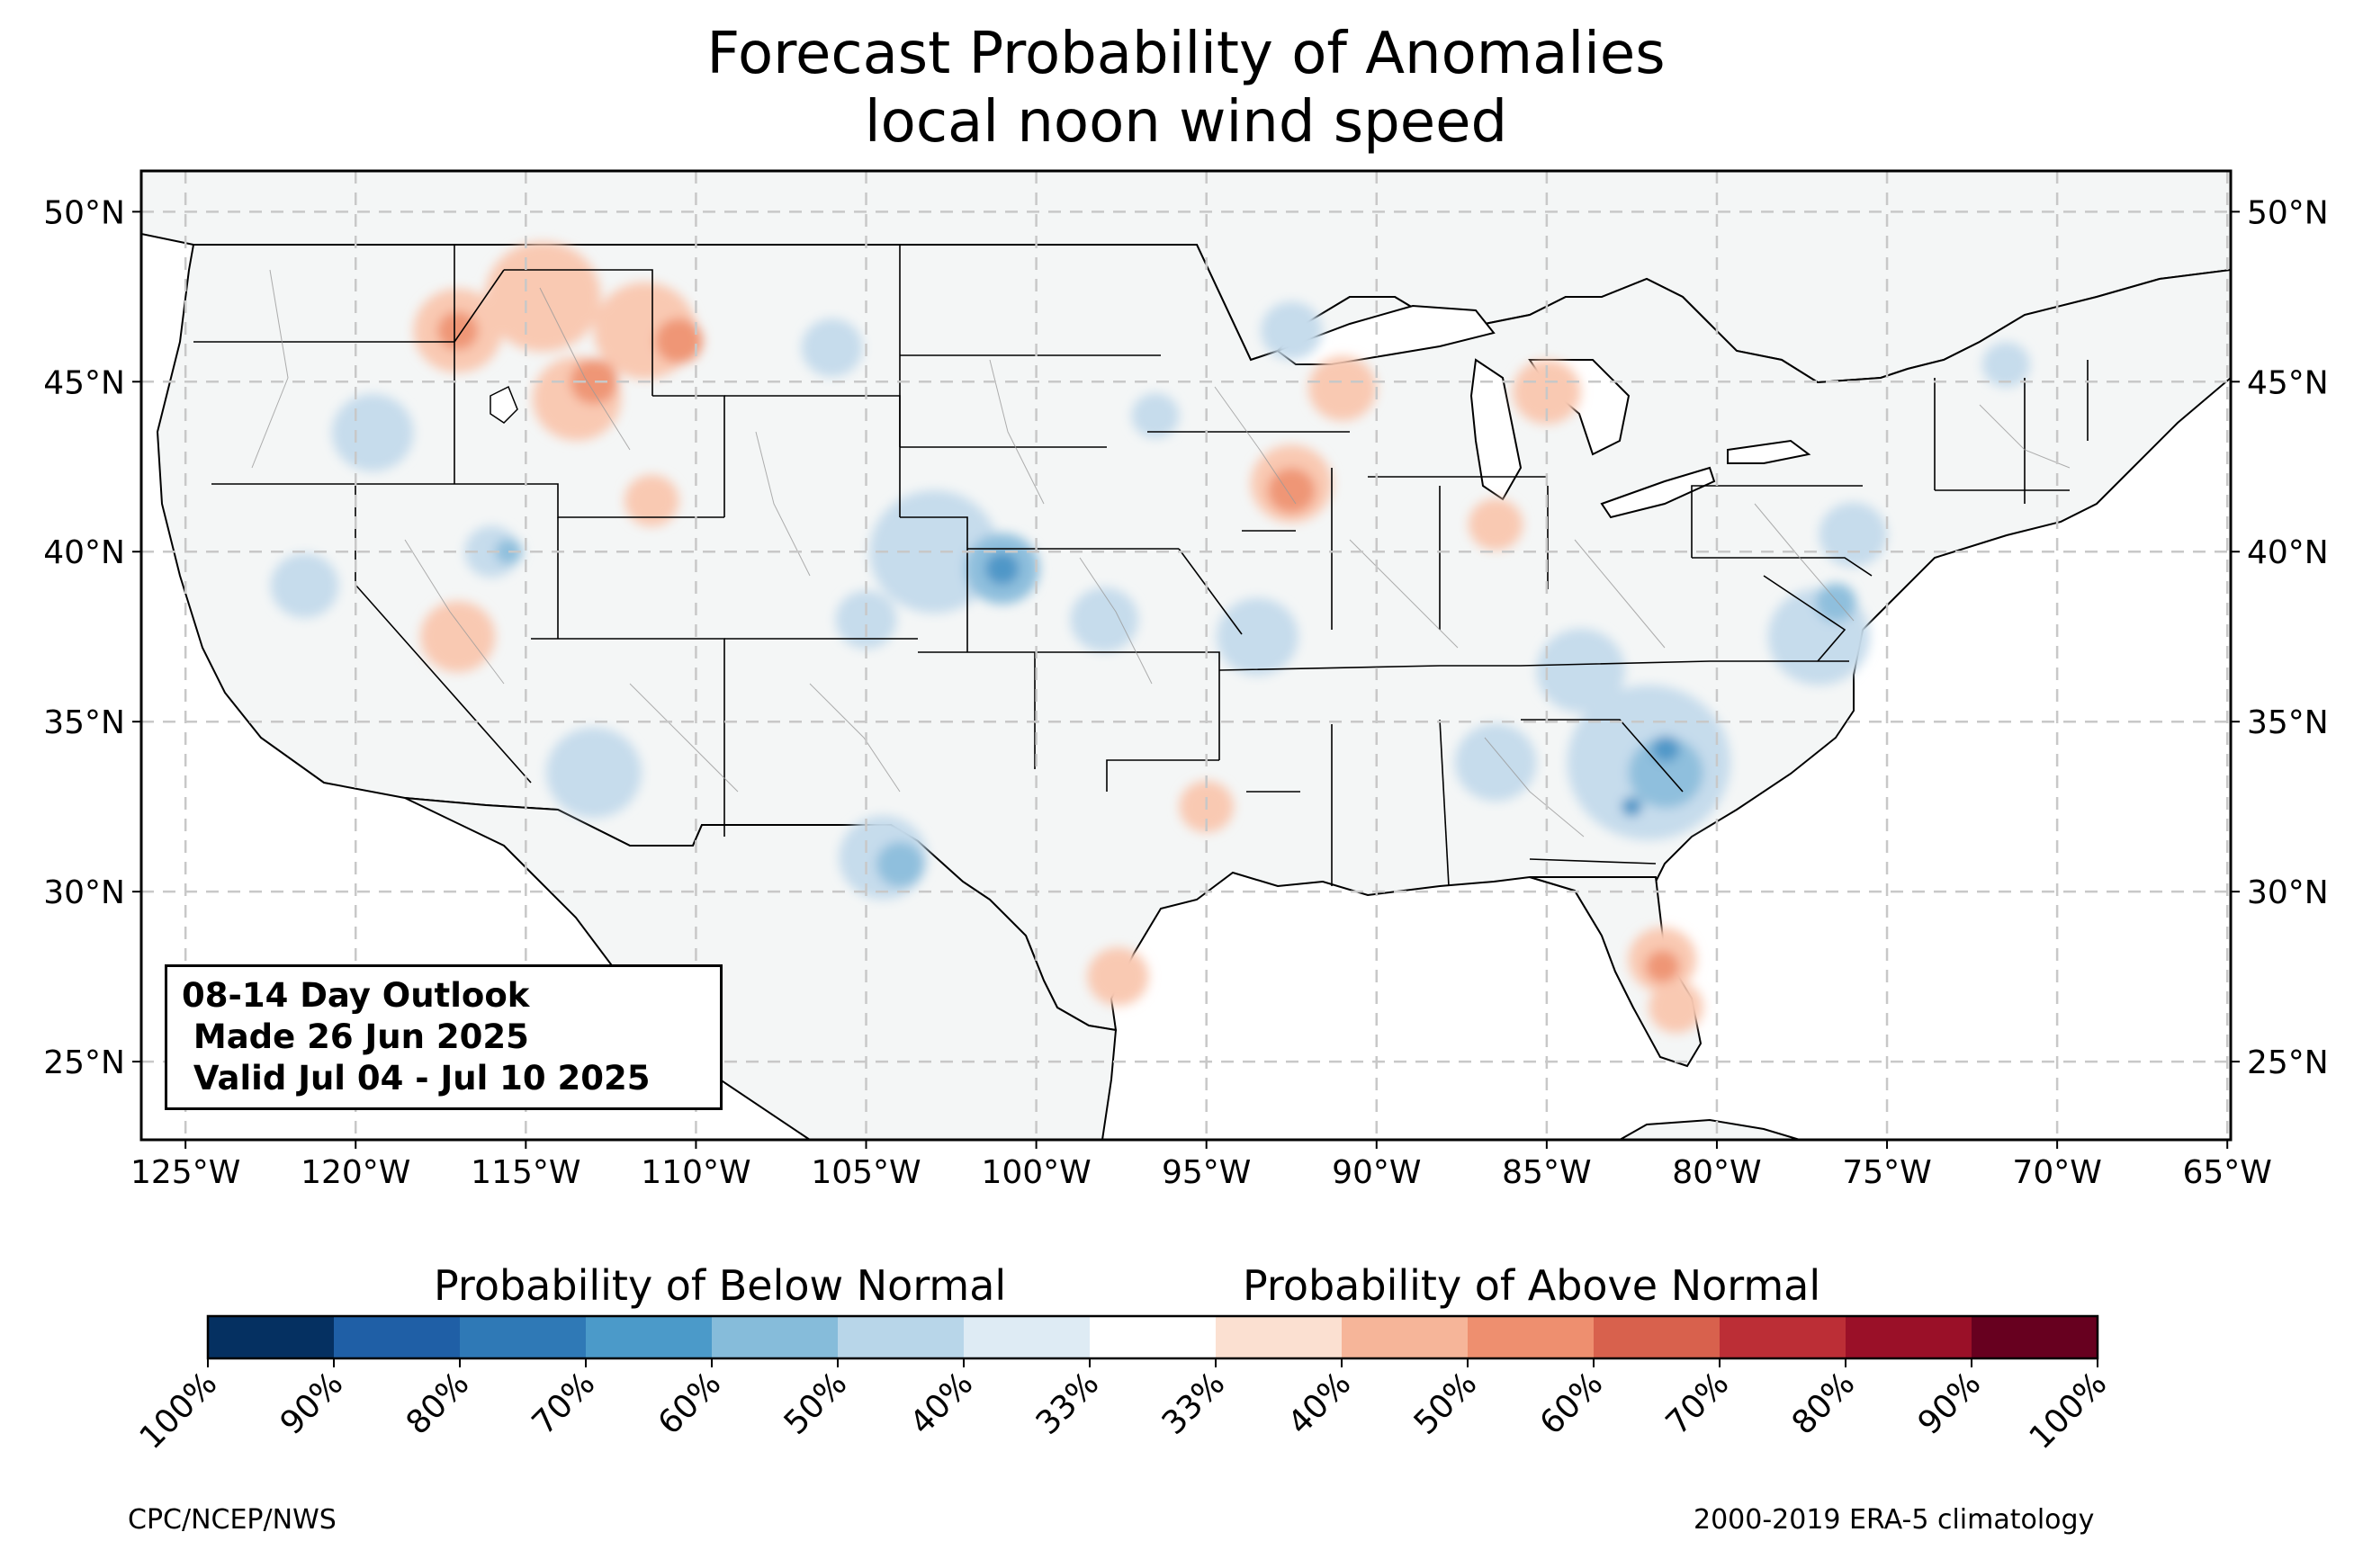  I want to click on lat-tick-label-left: 40°N, so click(84, 552).